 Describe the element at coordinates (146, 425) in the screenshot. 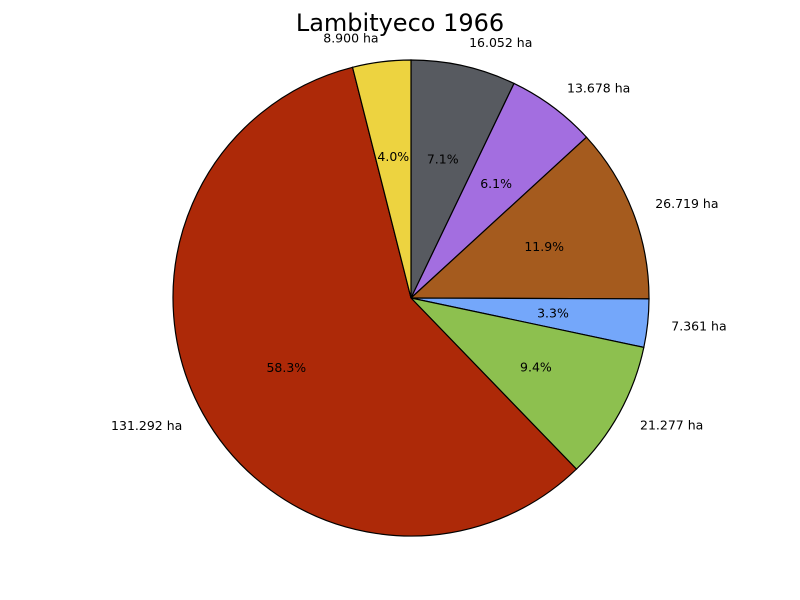

I see `pie-value-label: 131.292 ha` at that location.